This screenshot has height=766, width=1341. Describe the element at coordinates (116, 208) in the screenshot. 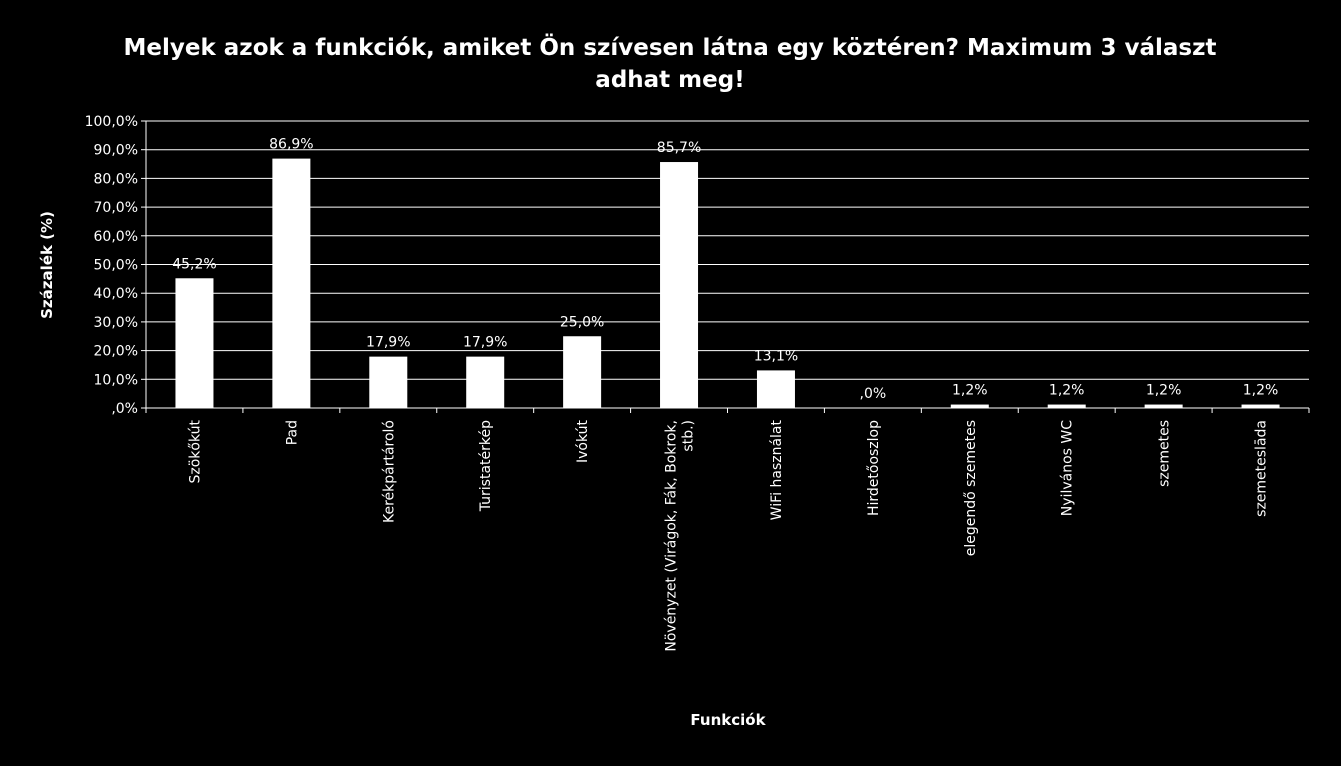

I see `y-tick-label: 70,0%` at that location.